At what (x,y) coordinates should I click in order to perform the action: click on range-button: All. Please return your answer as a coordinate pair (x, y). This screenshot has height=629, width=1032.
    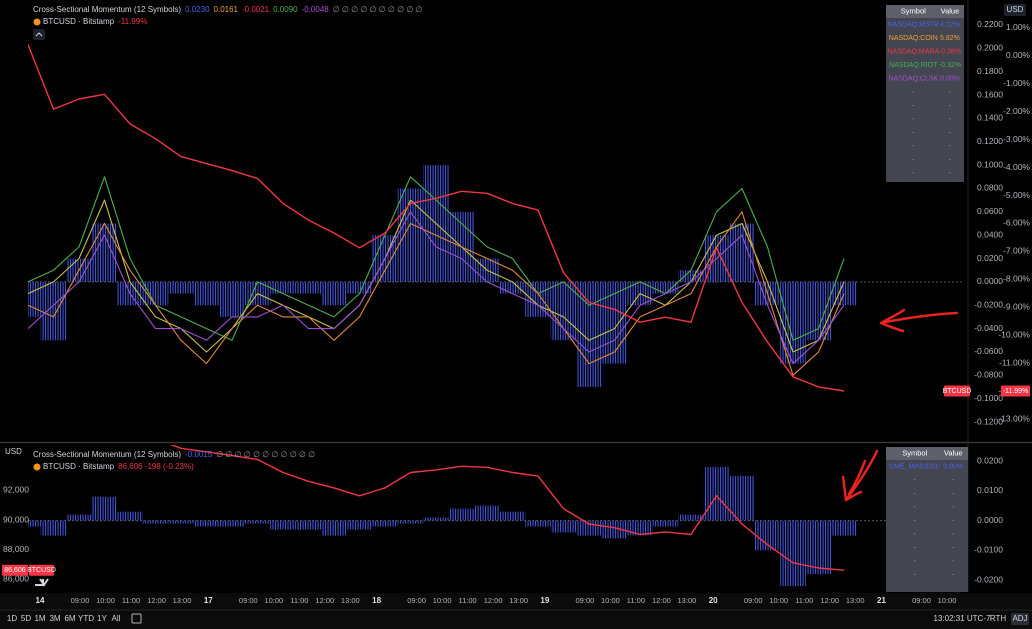
    Looking at the image, I should click on (116, 618).